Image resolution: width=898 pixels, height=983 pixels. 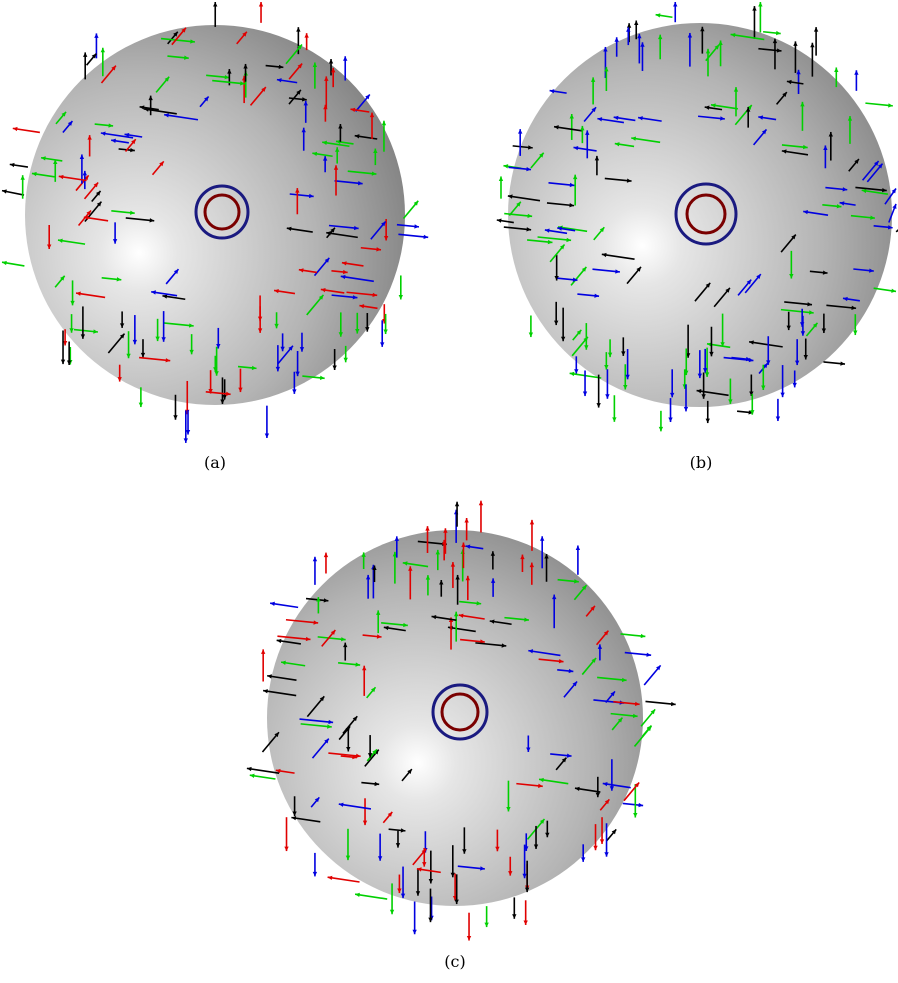 I want to click on caption-c: (c), so click(x=455, y=961).